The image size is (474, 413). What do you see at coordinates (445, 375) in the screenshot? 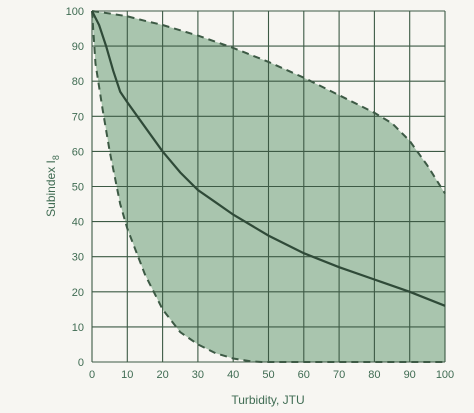
I see `x-tick-label: 100` at bounding box center [445, 375].